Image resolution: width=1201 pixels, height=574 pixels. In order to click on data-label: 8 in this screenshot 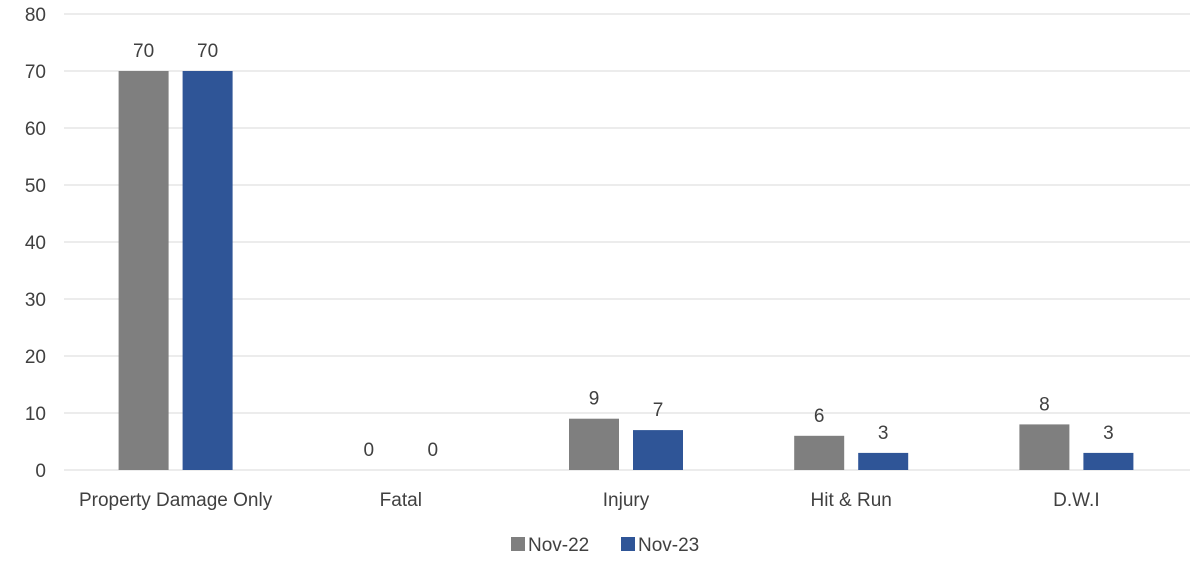, I will do `click(1044, 404)`.